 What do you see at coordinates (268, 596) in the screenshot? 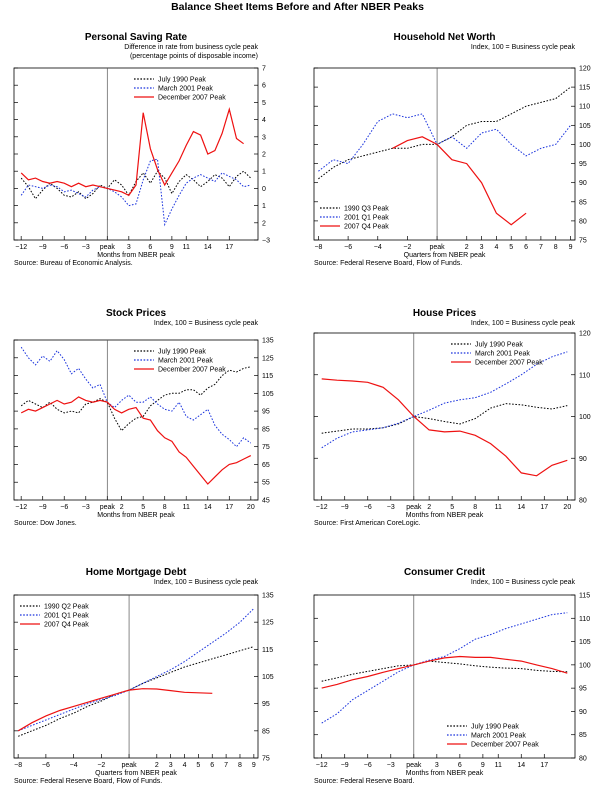
I see `y-tick-label: 135` at bounding box center [268, 596].